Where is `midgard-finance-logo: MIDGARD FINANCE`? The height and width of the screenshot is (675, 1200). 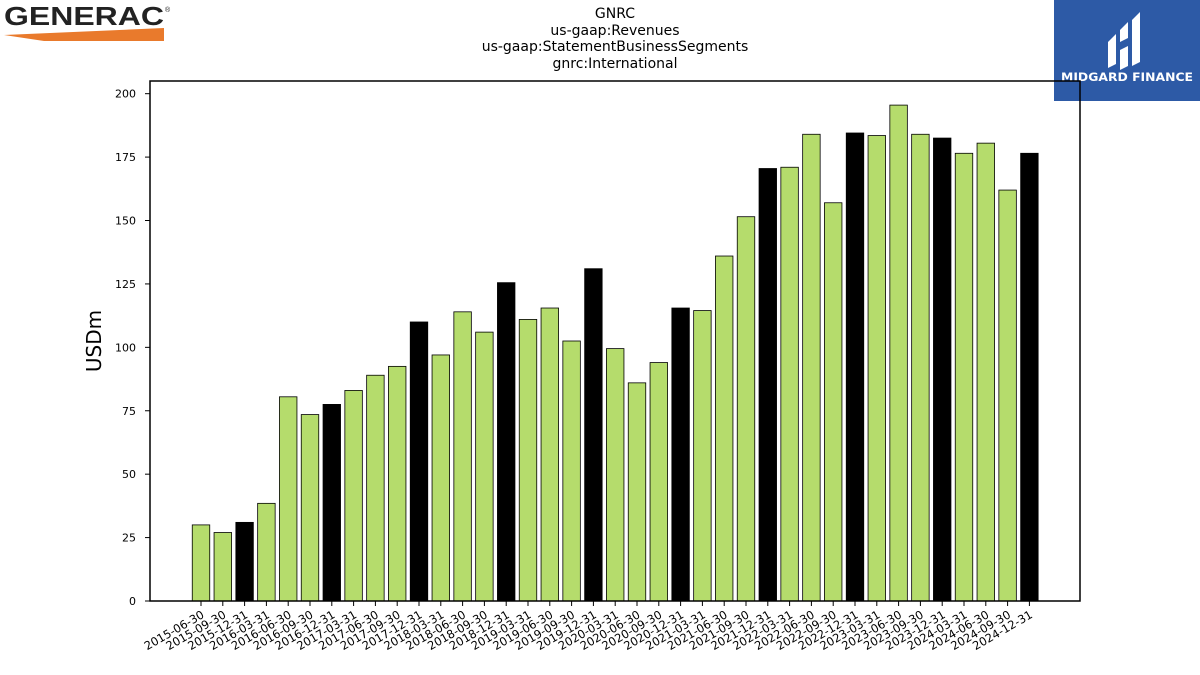
midgard-finance-logo: MIDGARD FINANCE is located at coordinates (1127, 50).